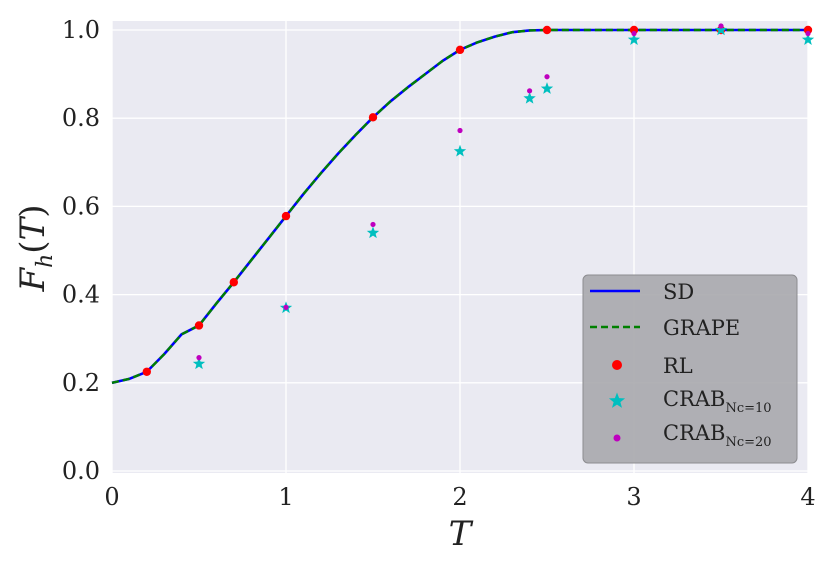  What do you see at coordinates (81, 118) in the screenshot?
I see `y-tick-label: 0.8` at bounding box center [81, 118].